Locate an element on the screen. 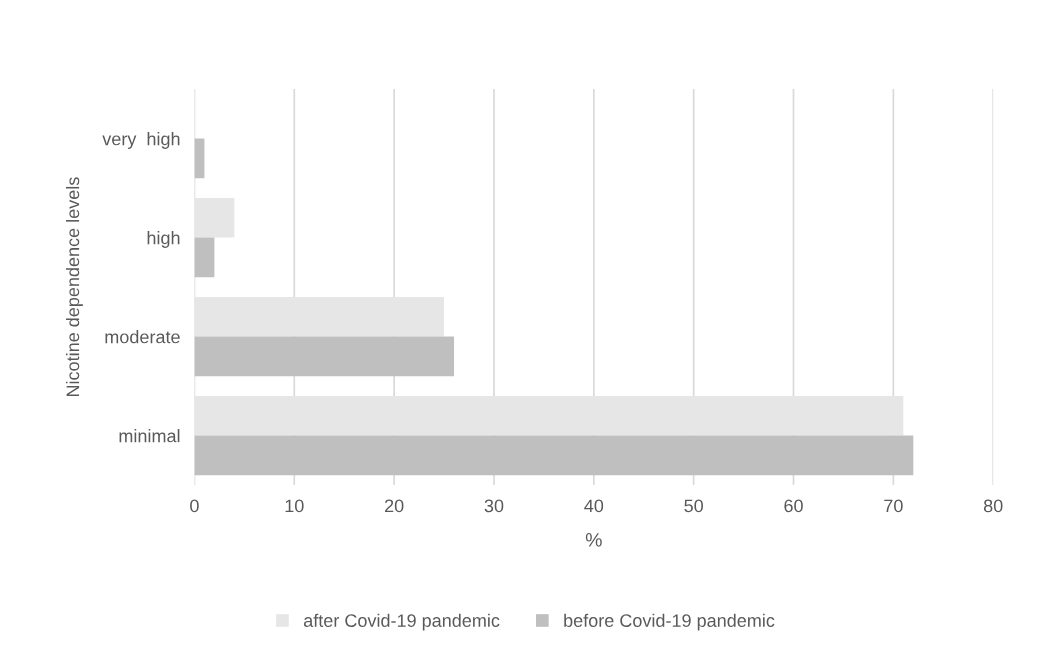  x-tick-label: 60 is located at coordinates (793, 506).